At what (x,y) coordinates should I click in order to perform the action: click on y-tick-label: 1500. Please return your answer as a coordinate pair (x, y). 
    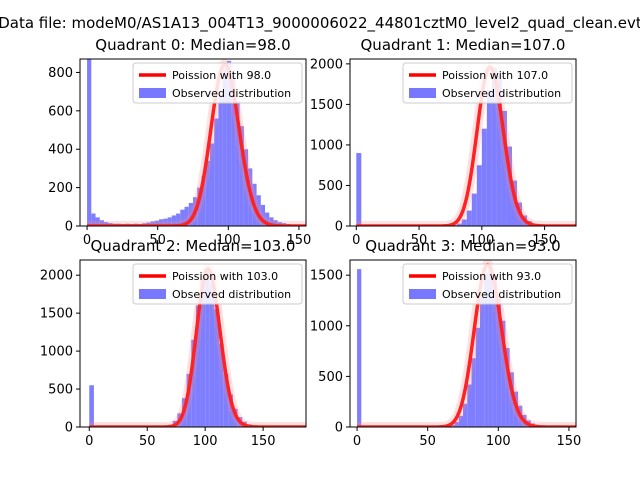
    Looking at the image, I should click on (326, 105).